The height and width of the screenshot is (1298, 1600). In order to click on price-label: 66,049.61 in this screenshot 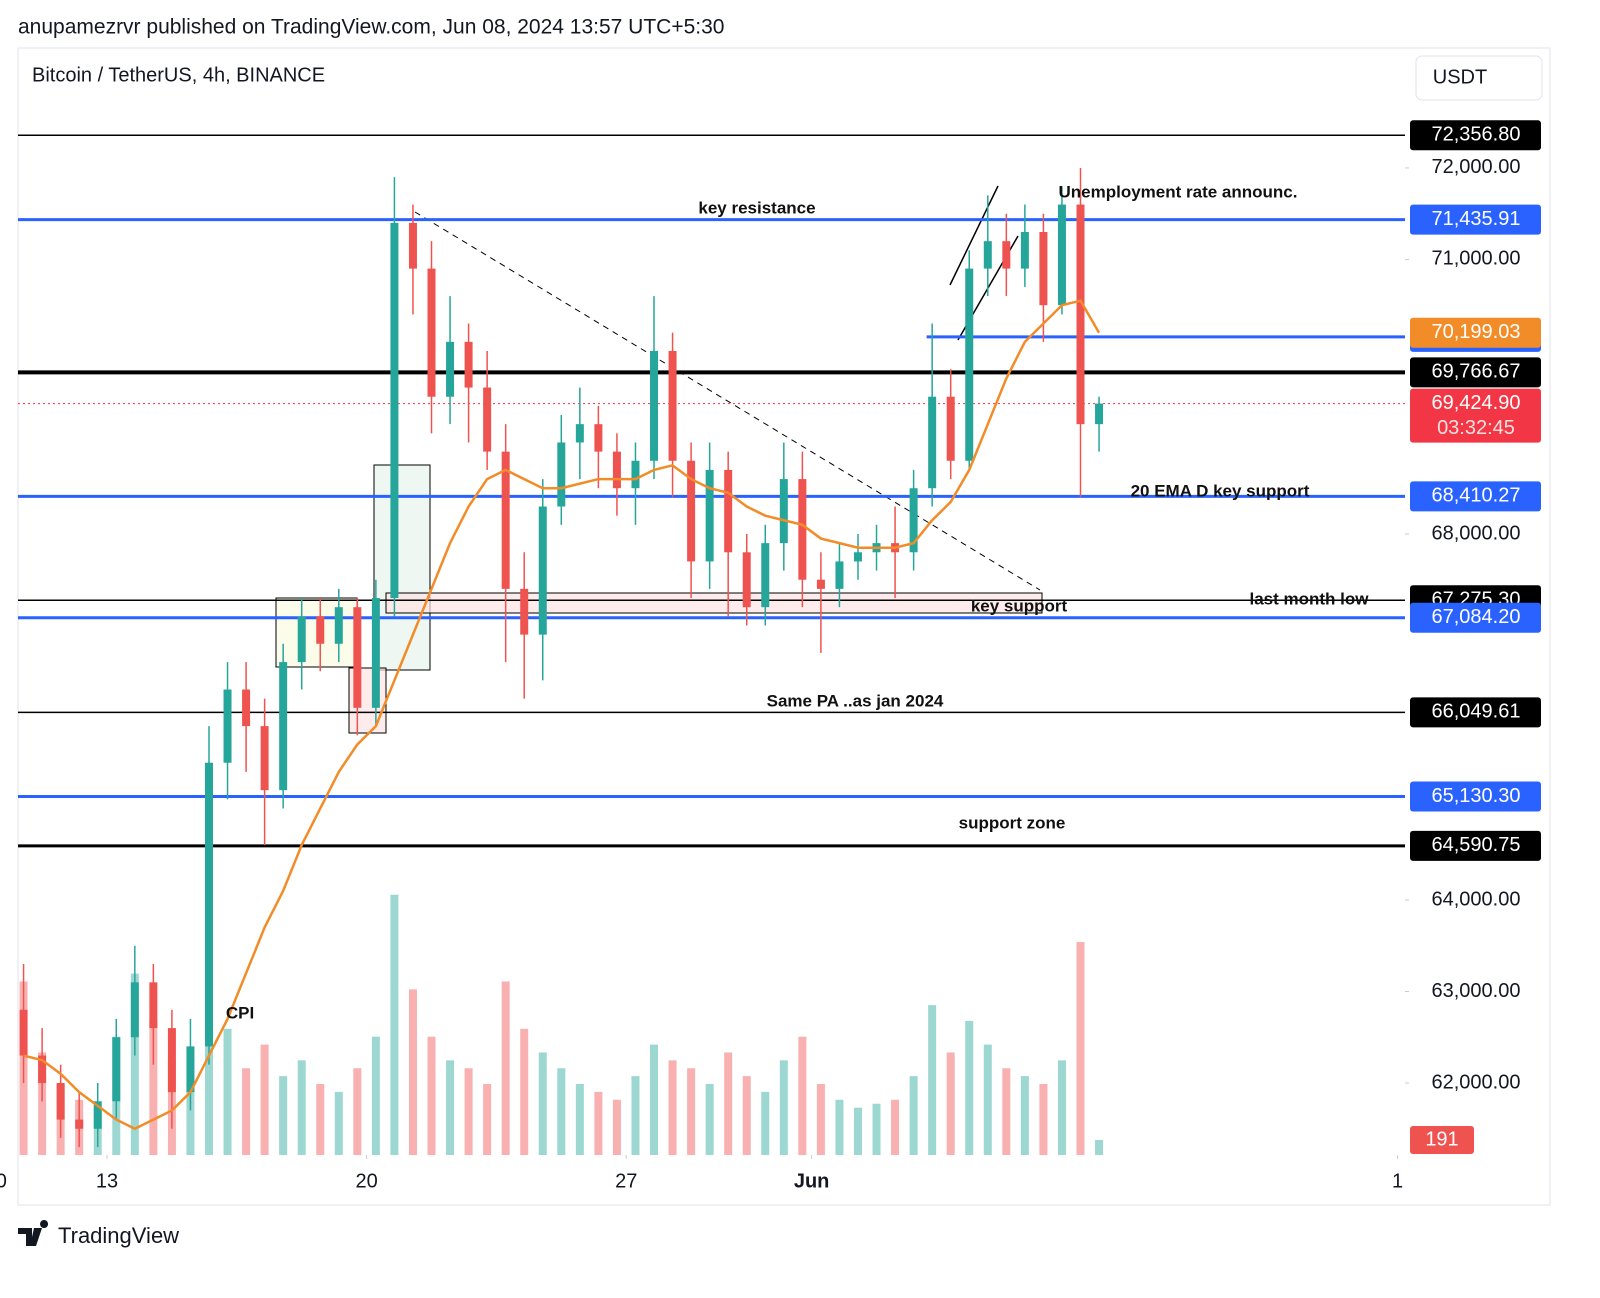, I will do `click(1476, 712)`.